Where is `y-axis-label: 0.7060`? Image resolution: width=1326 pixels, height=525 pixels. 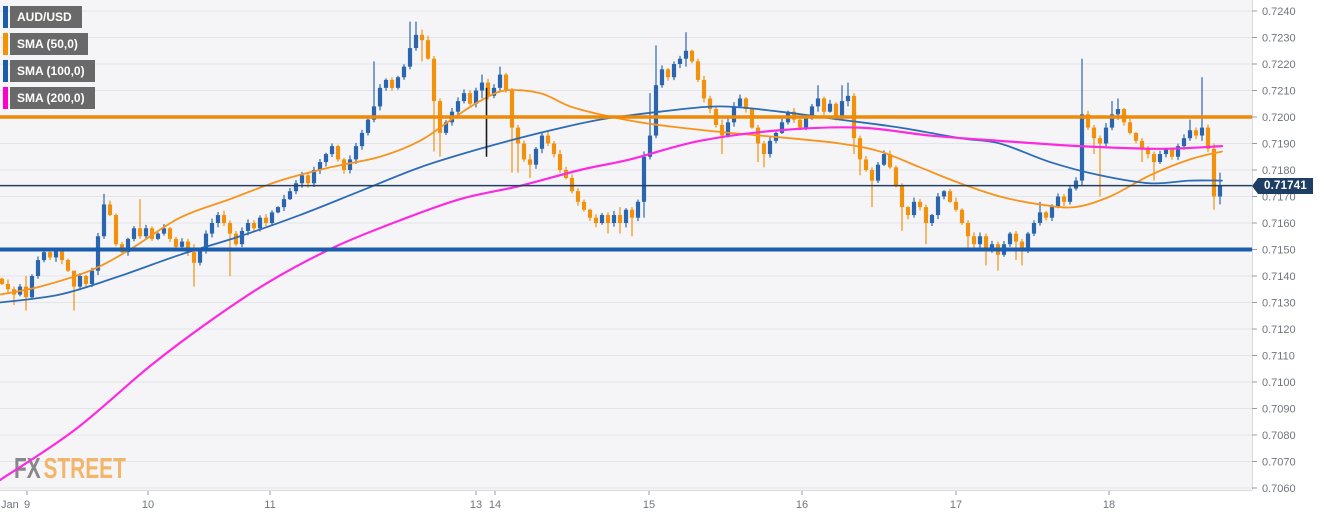 y-axis-label: 0.7060 is located at coordinates (1279, 489).